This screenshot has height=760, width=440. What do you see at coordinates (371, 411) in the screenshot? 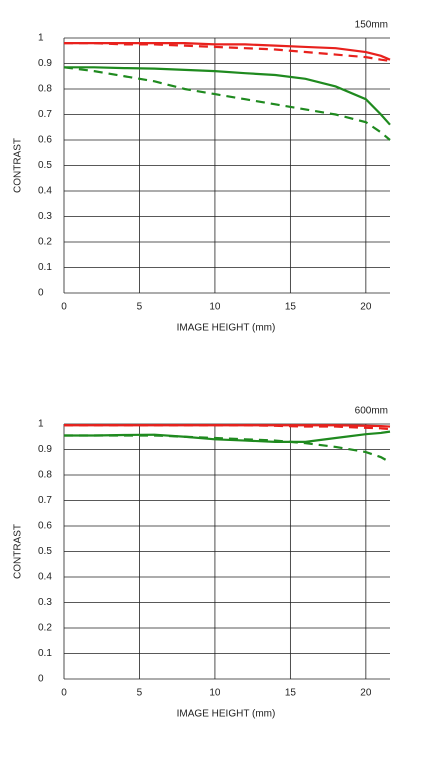
I see `annotation: 600mm` at bounding box center [371, 411].